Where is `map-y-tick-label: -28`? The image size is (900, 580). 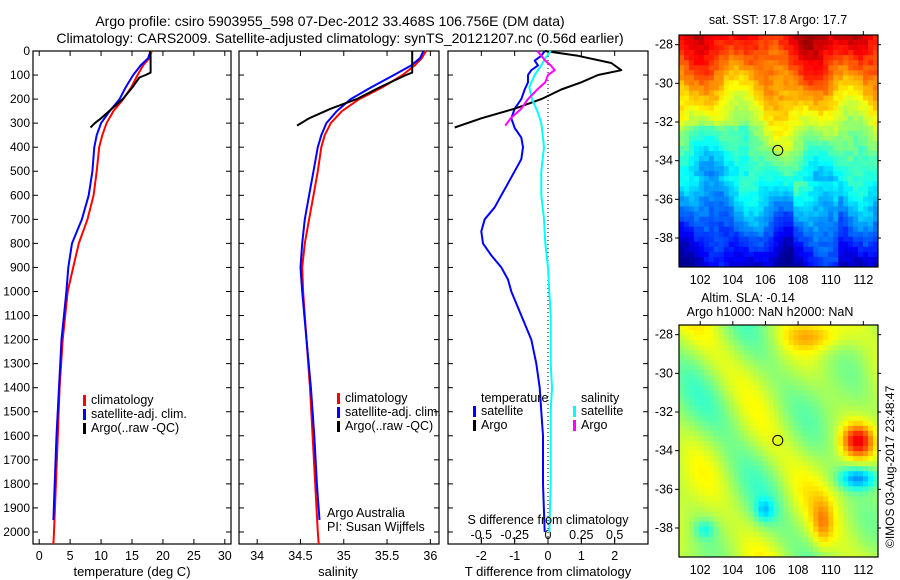
map-y-tick-label: -28 is located at coordinates (664, 45).